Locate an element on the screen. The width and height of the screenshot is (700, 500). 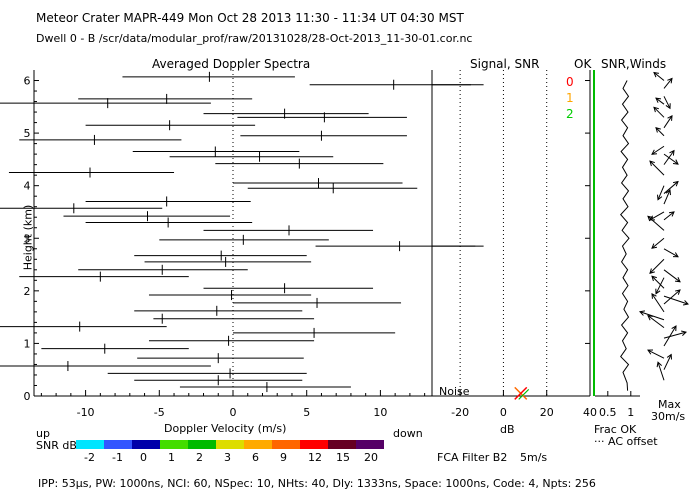
signal-tick-label: 20 is located at coordinates (547, 412).